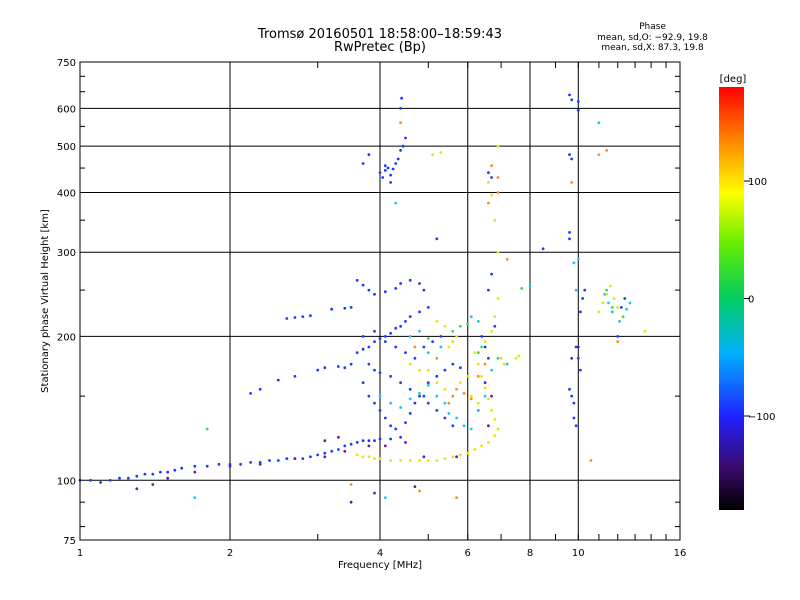 The image size is (800, 600). Describe the element at coordinates (530, 553) in the screenshot. I see `x-tick-label: 8` at that location.